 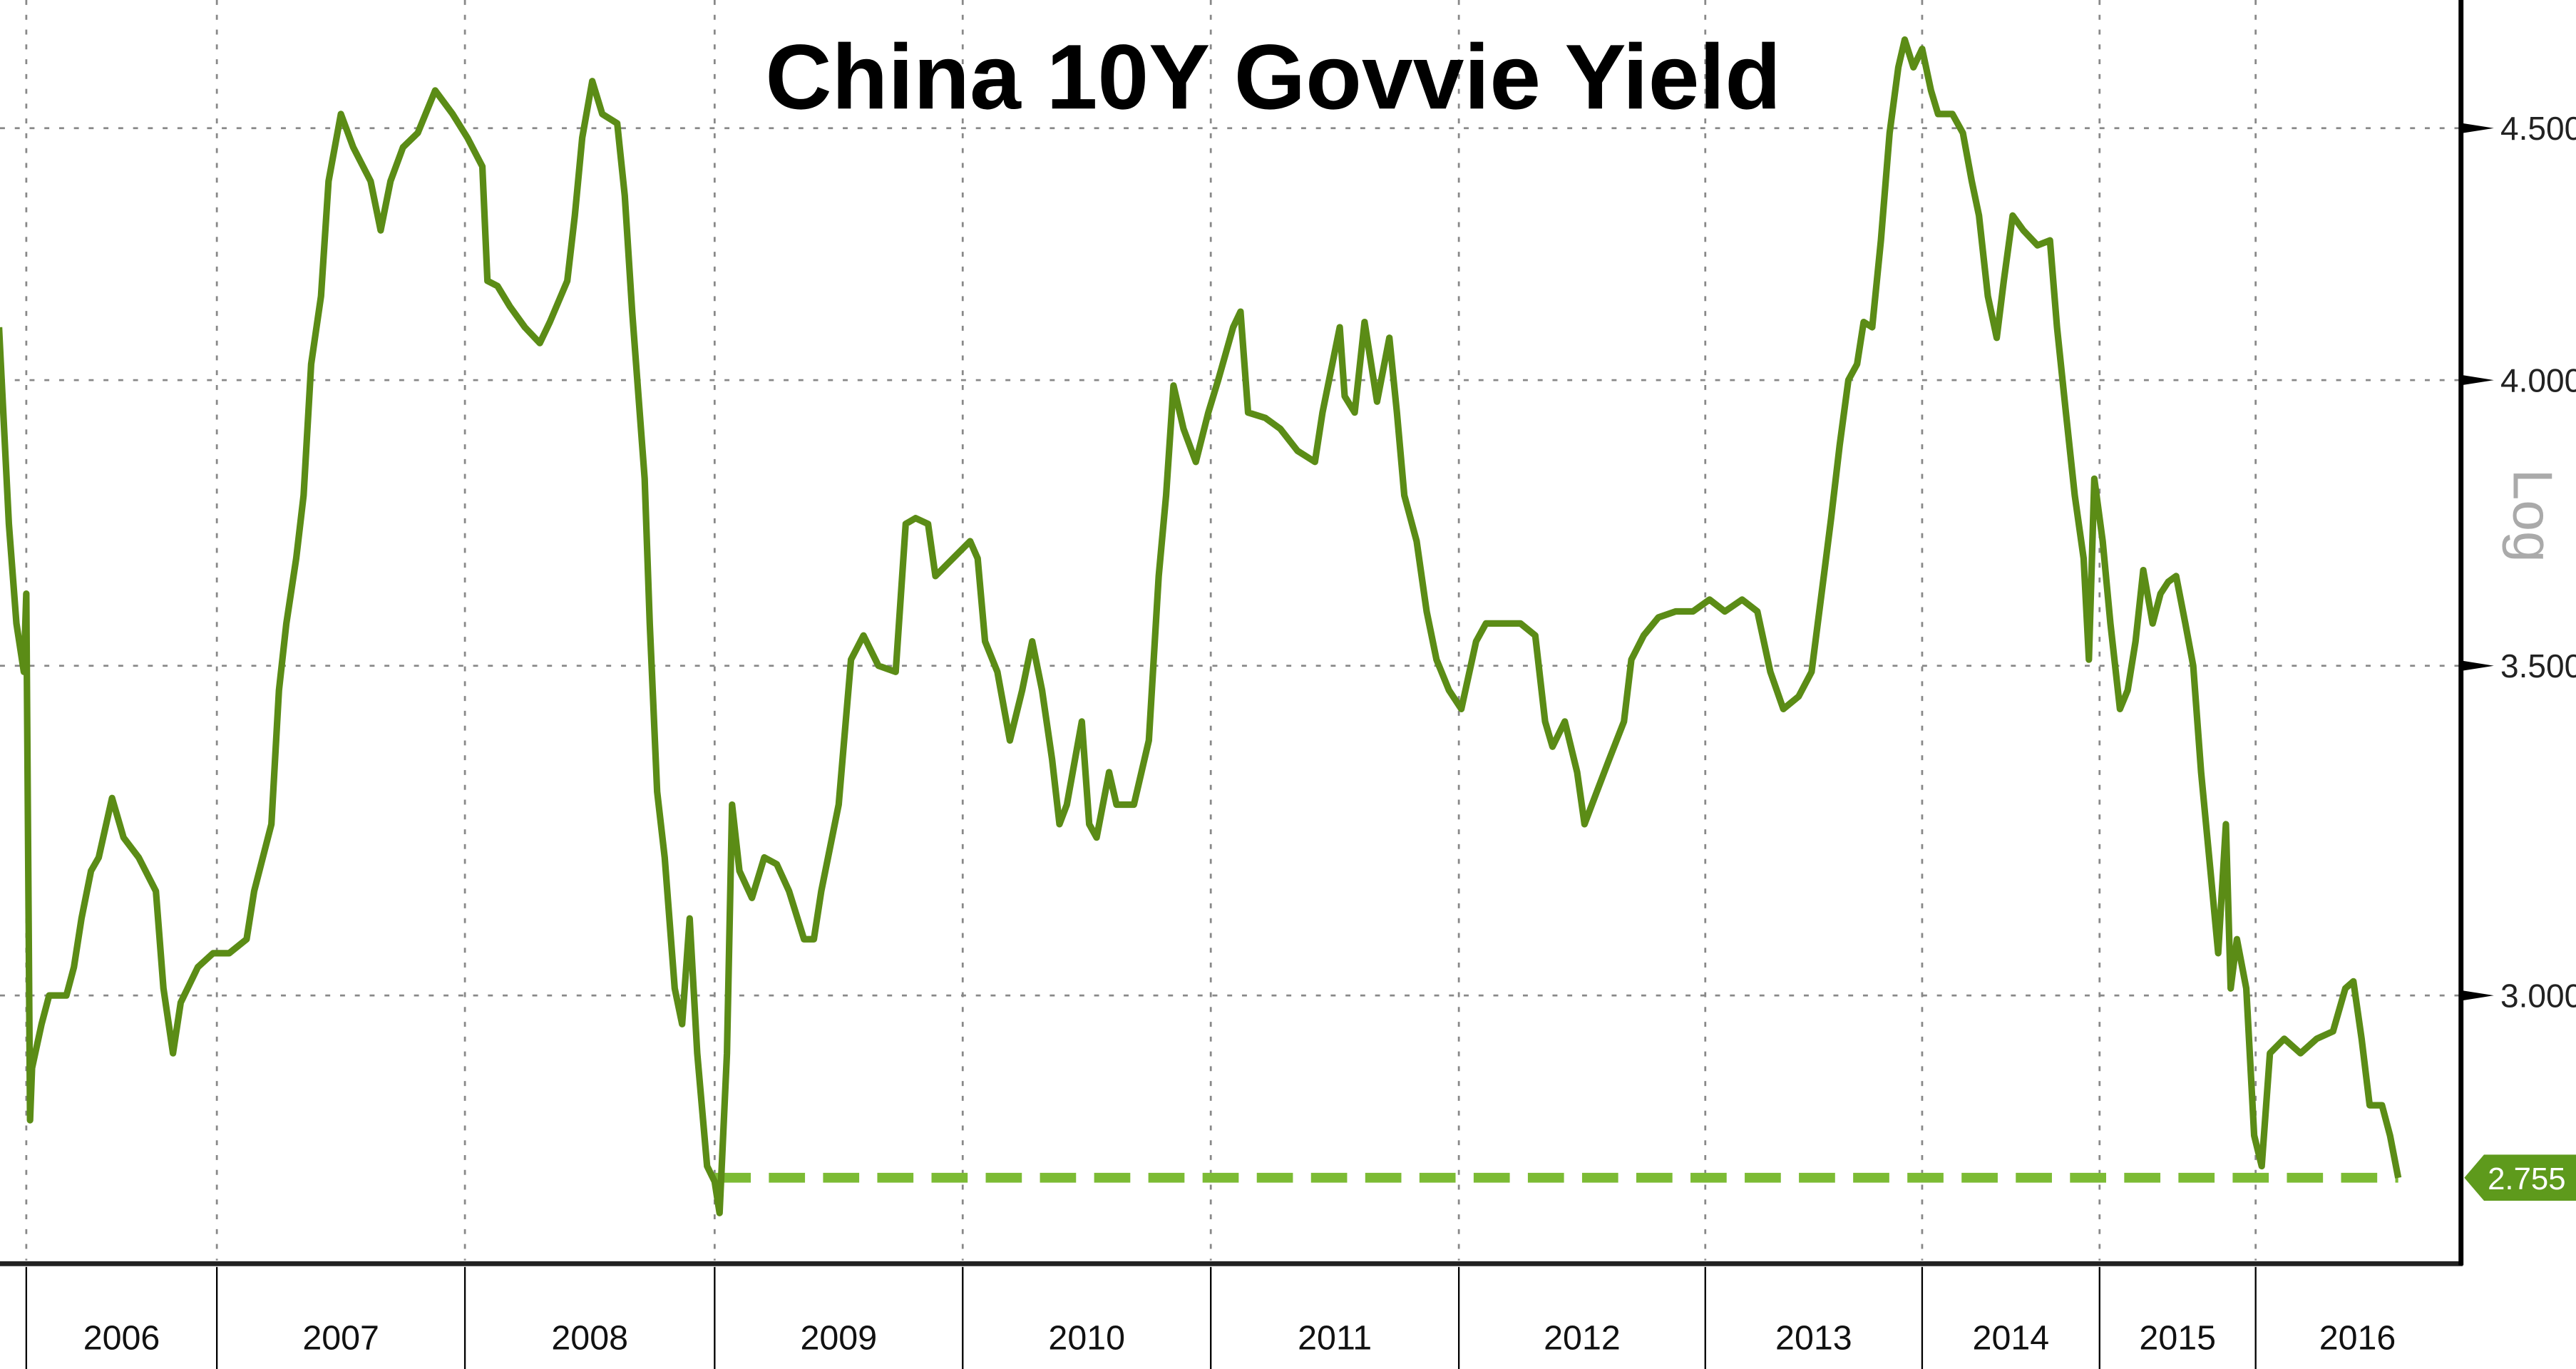 What do you see at coordinates (1813, 1337) in the screenshot?
I see `x-tick-label: 2013` at bounding box center [1813, 1337].